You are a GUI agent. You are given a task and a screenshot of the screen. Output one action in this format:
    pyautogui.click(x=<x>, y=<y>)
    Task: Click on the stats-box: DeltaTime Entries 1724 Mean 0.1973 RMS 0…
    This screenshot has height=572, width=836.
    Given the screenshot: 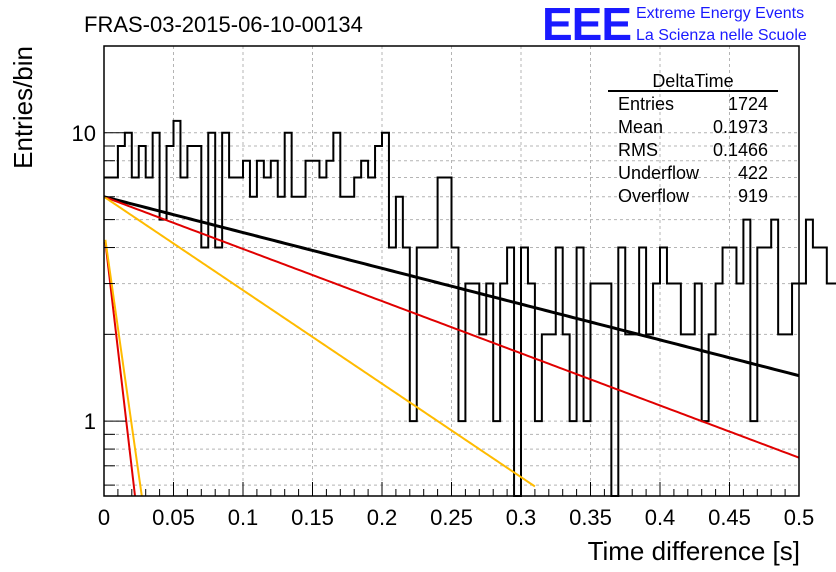 What is the action you would take?
    pyautogui.click(x=693, y=138)
    